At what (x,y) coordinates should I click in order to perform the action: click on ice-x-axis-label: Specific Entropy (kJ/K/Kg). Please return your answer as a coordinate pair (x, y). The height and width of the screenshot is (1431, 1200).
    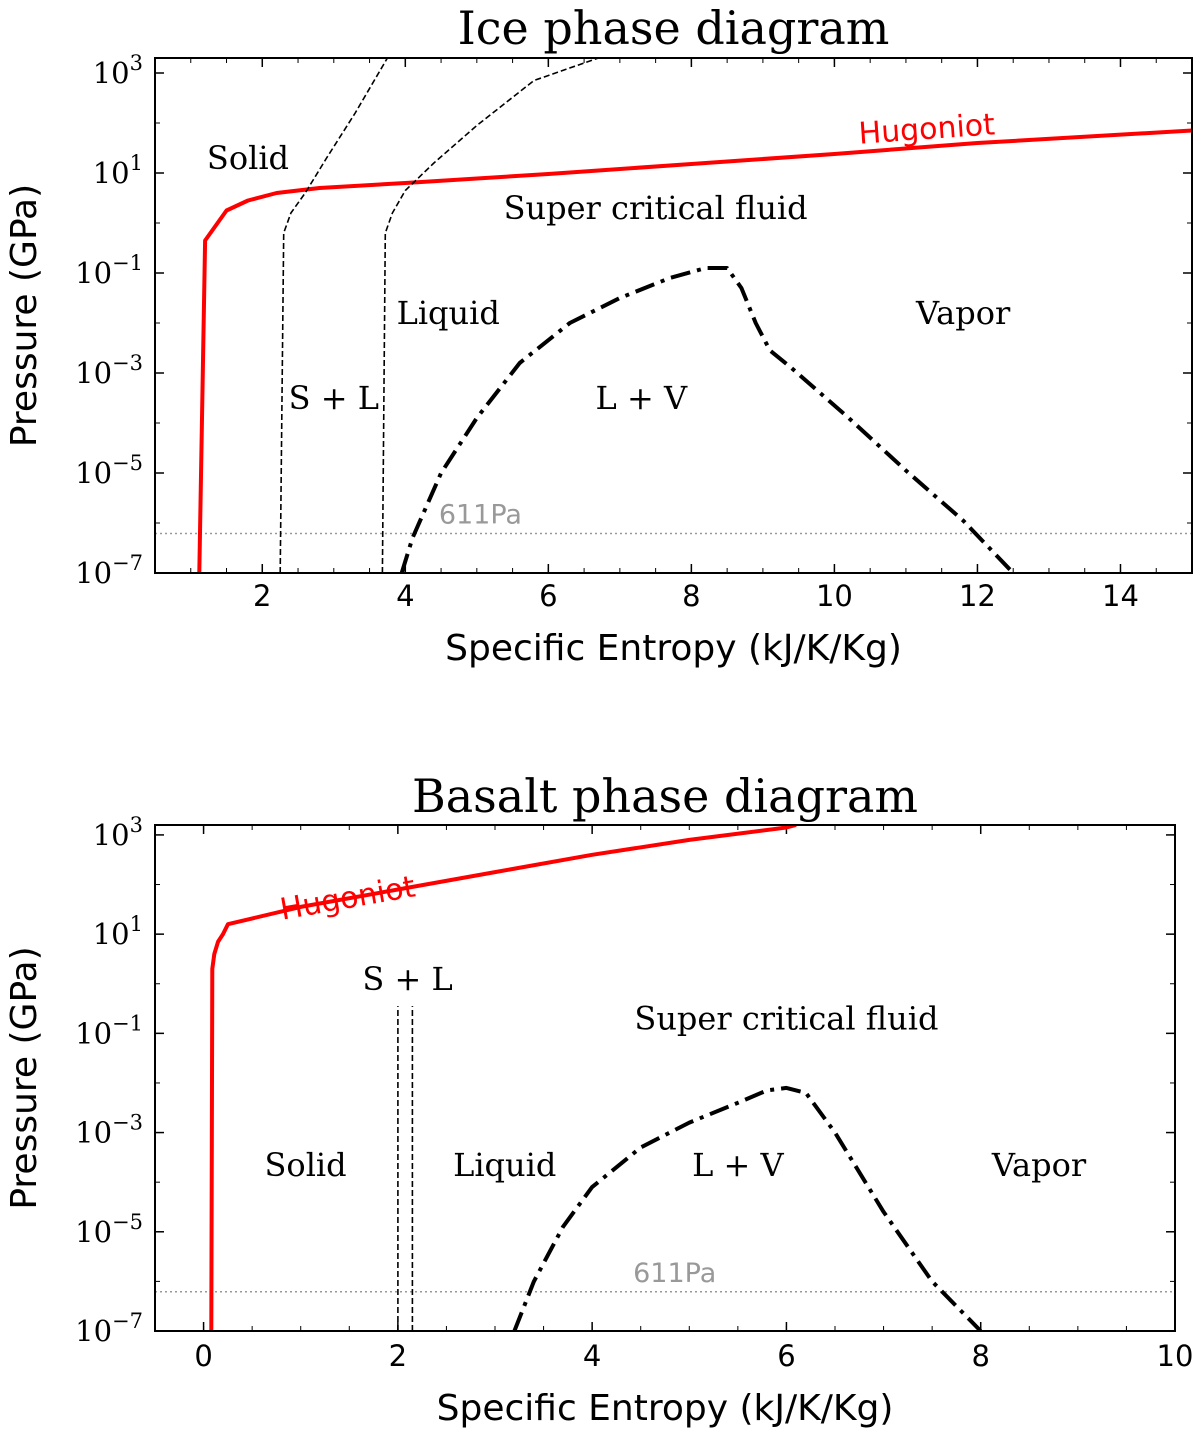
    Looking at the image, I should click on (673, 648).